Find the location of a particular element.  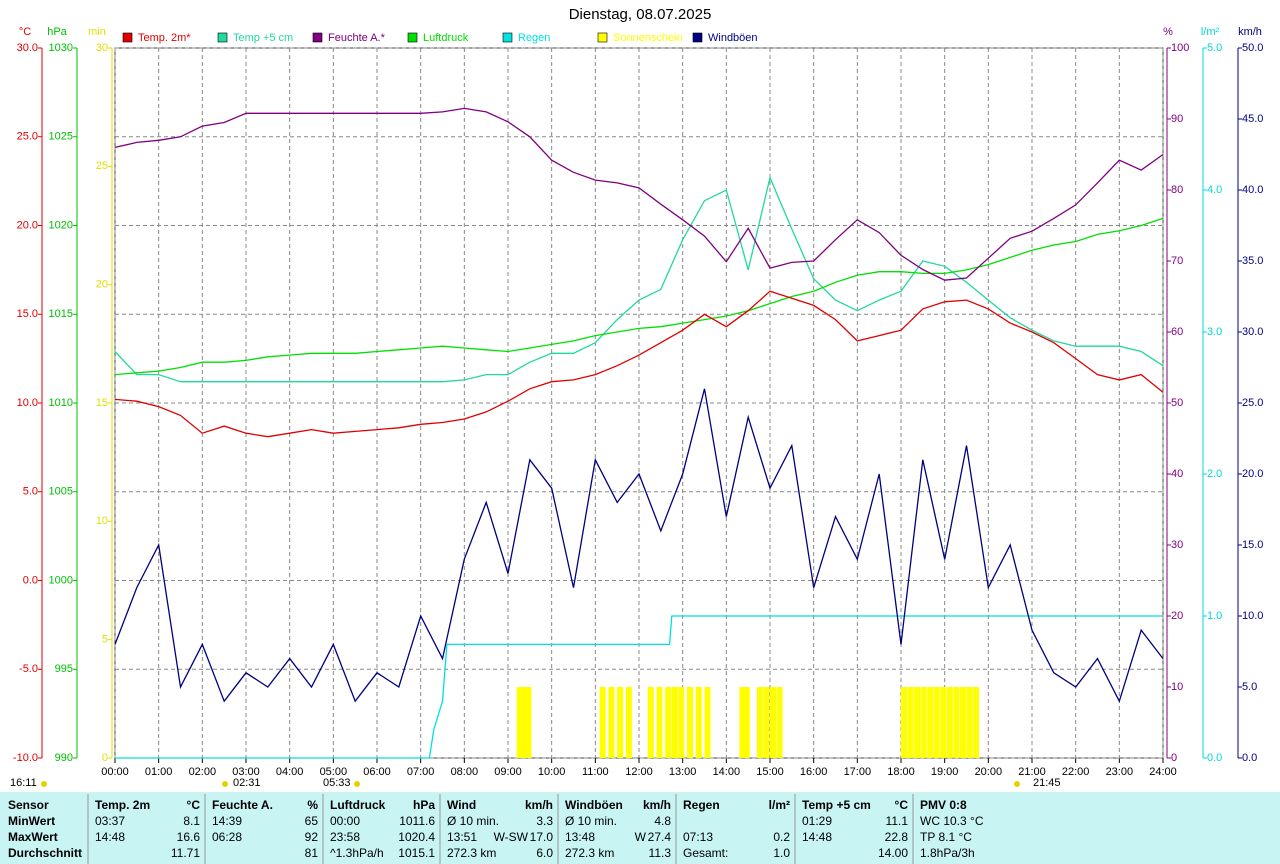

table-background is located at coordinates (640, 828).